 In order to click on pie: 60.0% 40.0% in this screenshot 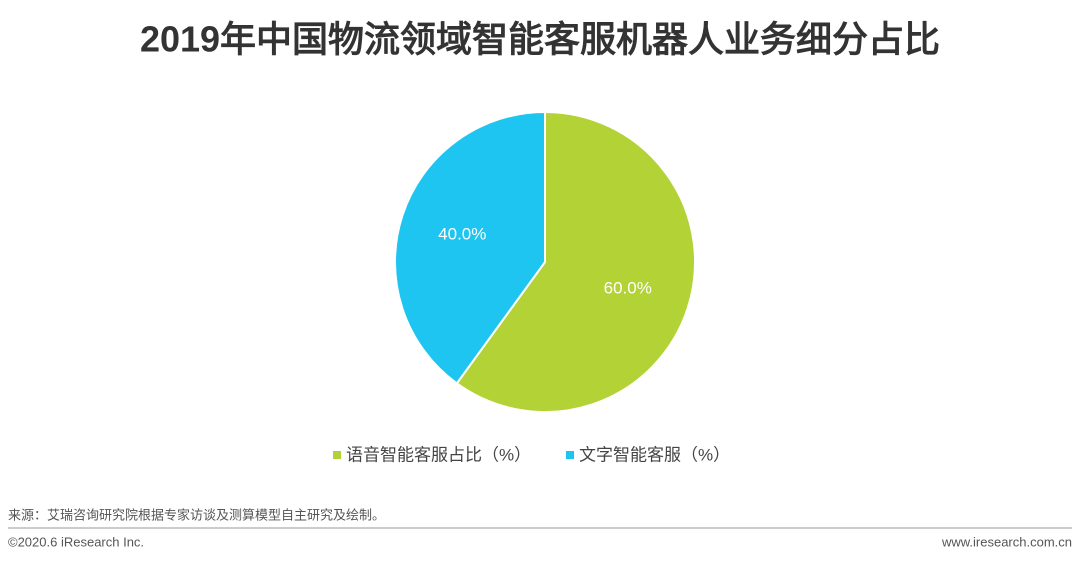, I will do `click(545, 261)`.